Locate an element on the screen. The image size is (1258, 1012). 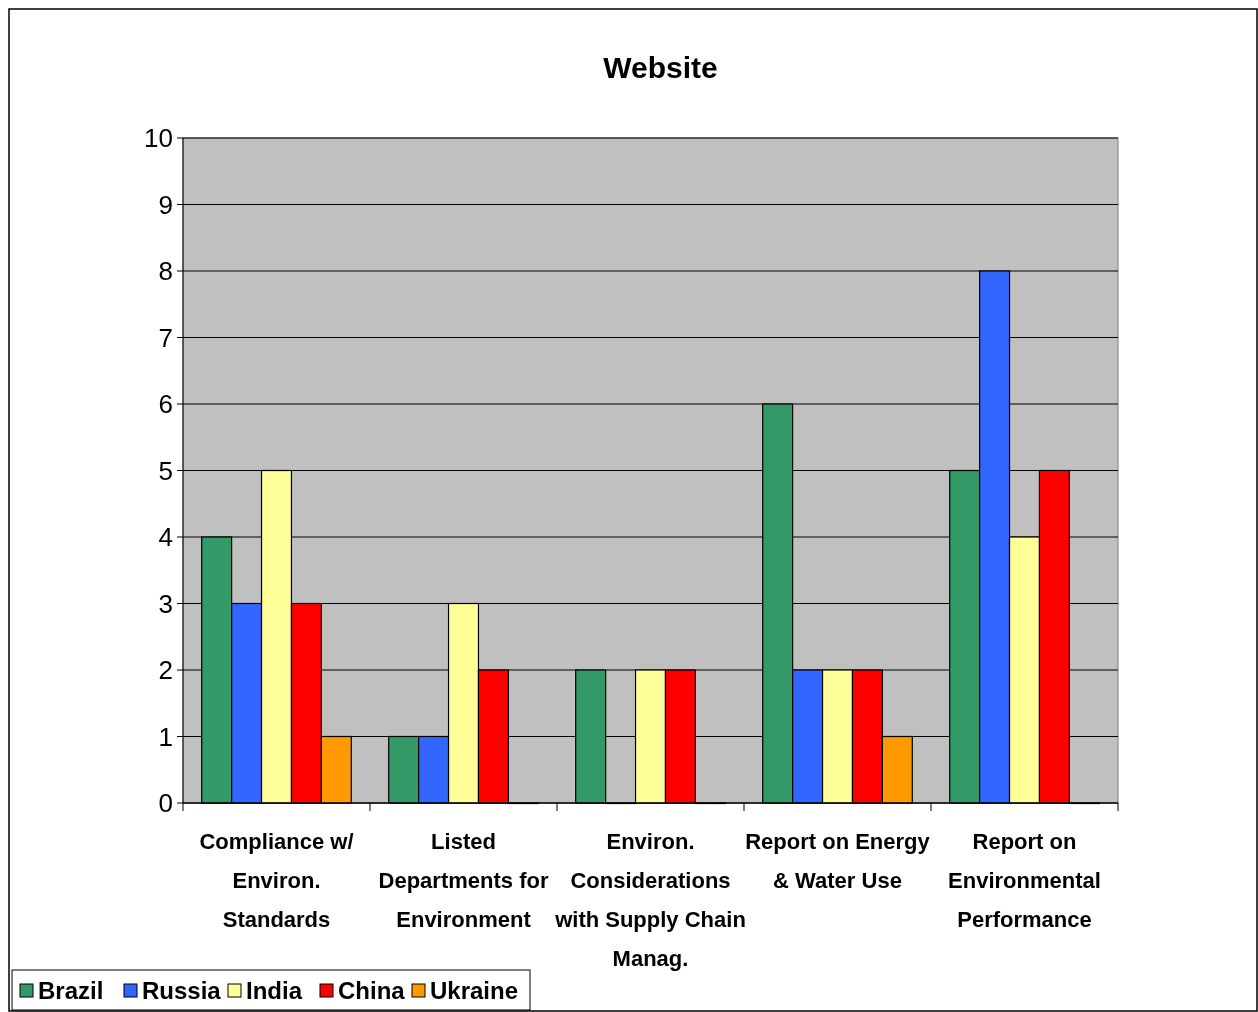
x-tick-label: Report on Energy & Water Use is located at coordinates (838, 861).